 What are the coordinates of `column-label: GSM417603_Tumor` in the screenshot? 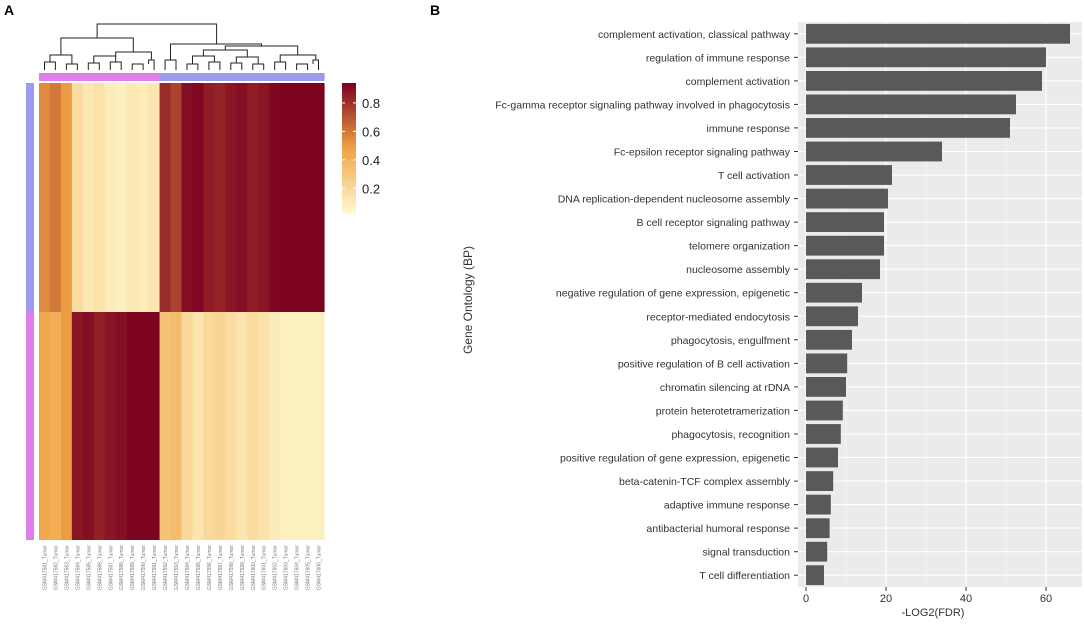 It's located at (287, 567).